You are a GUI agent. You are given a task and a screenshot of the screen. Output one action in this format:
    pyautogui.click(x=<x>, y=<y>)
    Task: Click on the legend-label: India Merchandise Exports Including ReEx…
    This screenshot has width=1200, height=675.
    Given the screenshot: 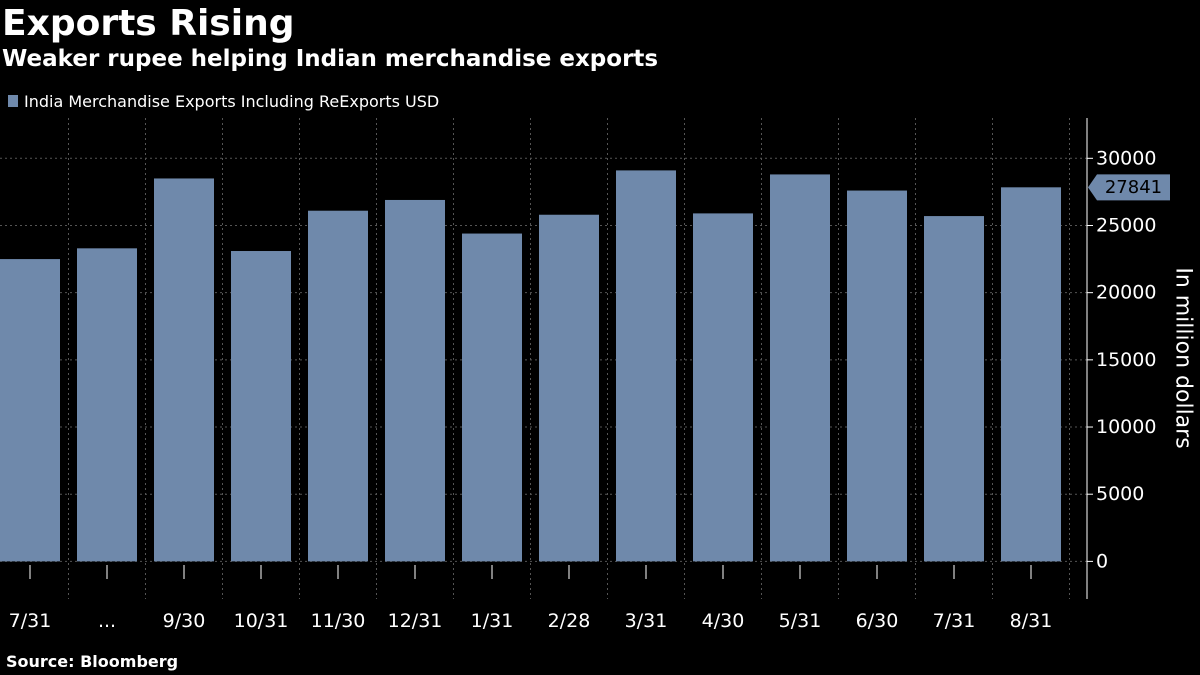 What is the action you would take?
    pyautogui.click(x=232, y=101)
    